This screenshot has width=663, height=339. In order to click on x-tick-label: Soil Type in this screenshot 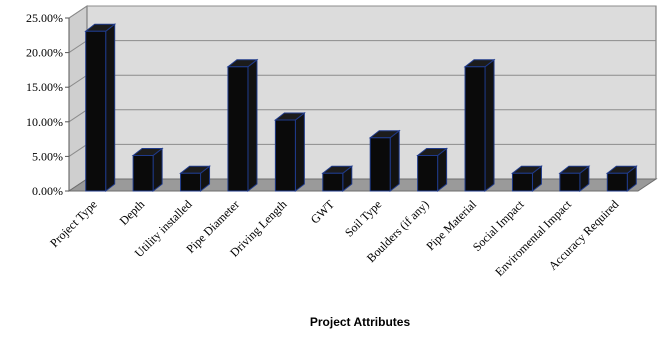, I will do `click(363, 218)`.